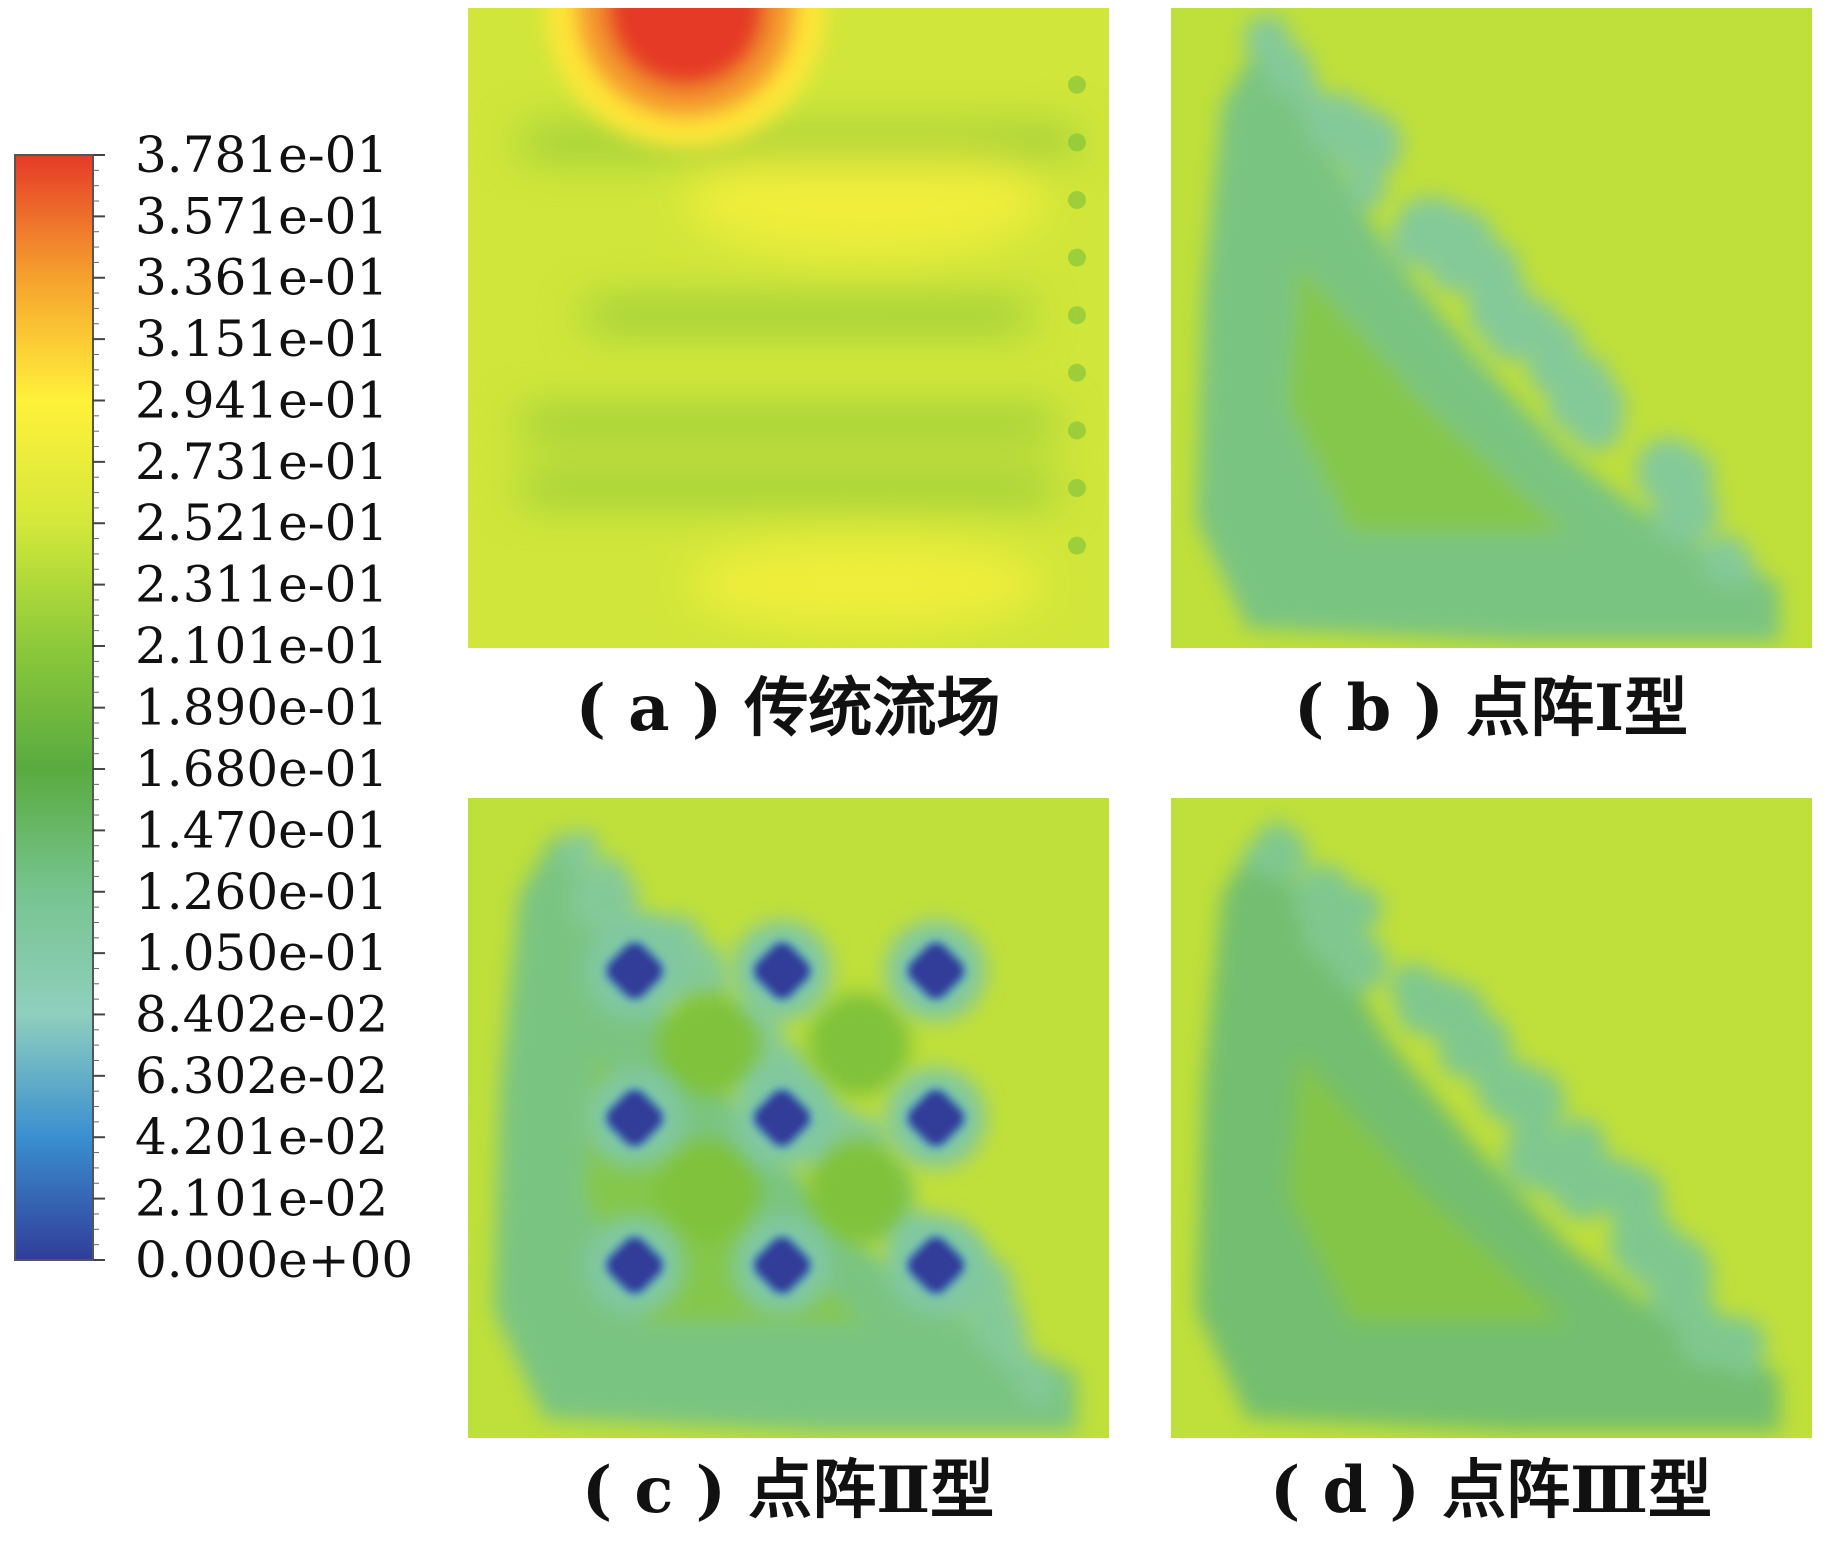 This screenshot has width=1823, height=1542. Describe the element at coordinates (261, 769) in the screenshot. I see `colorbar-tick-label: 1.680e-01` at that location.